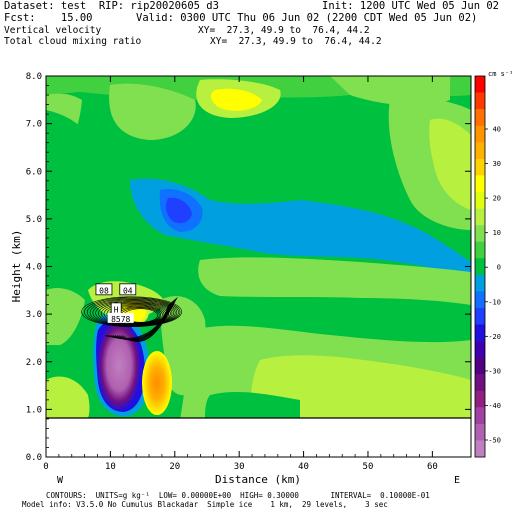 The image size is (512, 512). I want to click on annotation-label: 04, so click(128, 290).